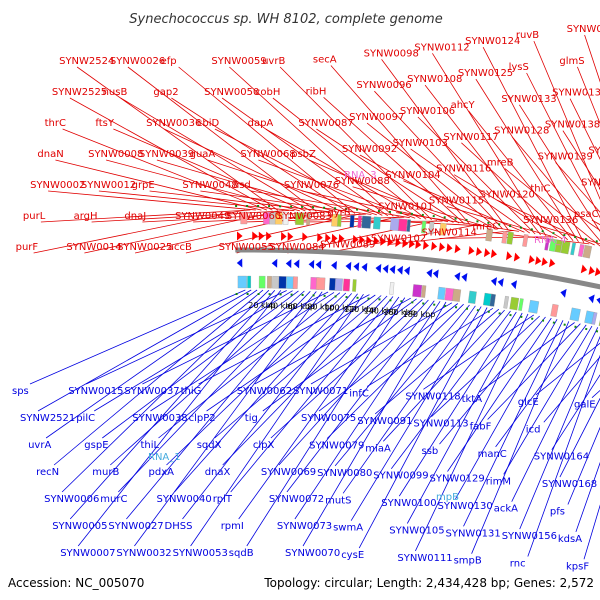 Image resolution: width=600 pixels, height=600 pixels. Describe the element at coordinates (383, 85) in the screenshot. I see `gene-label: SYNW0096` at that location.